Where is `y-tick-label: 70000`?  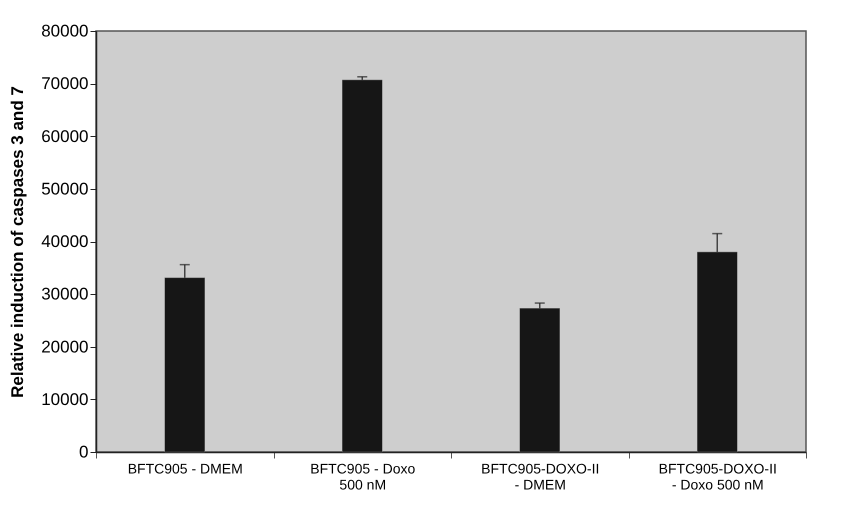 y-tick-label: 70000 is located at coordinates (64, 84).